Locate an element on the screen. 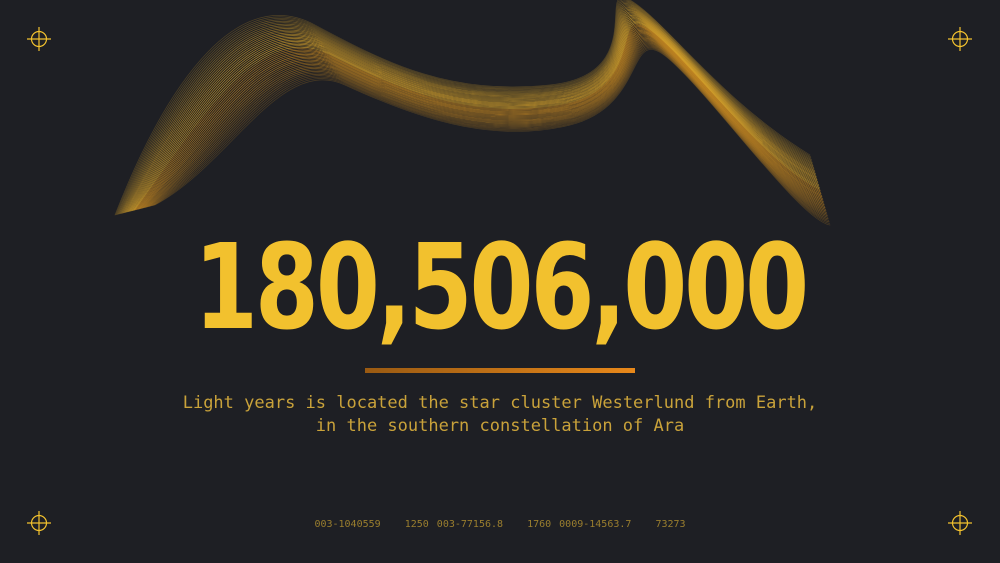 This screenshot has width=1000, height=563. footer-code: 73273 is located at coordinates (670, 524).